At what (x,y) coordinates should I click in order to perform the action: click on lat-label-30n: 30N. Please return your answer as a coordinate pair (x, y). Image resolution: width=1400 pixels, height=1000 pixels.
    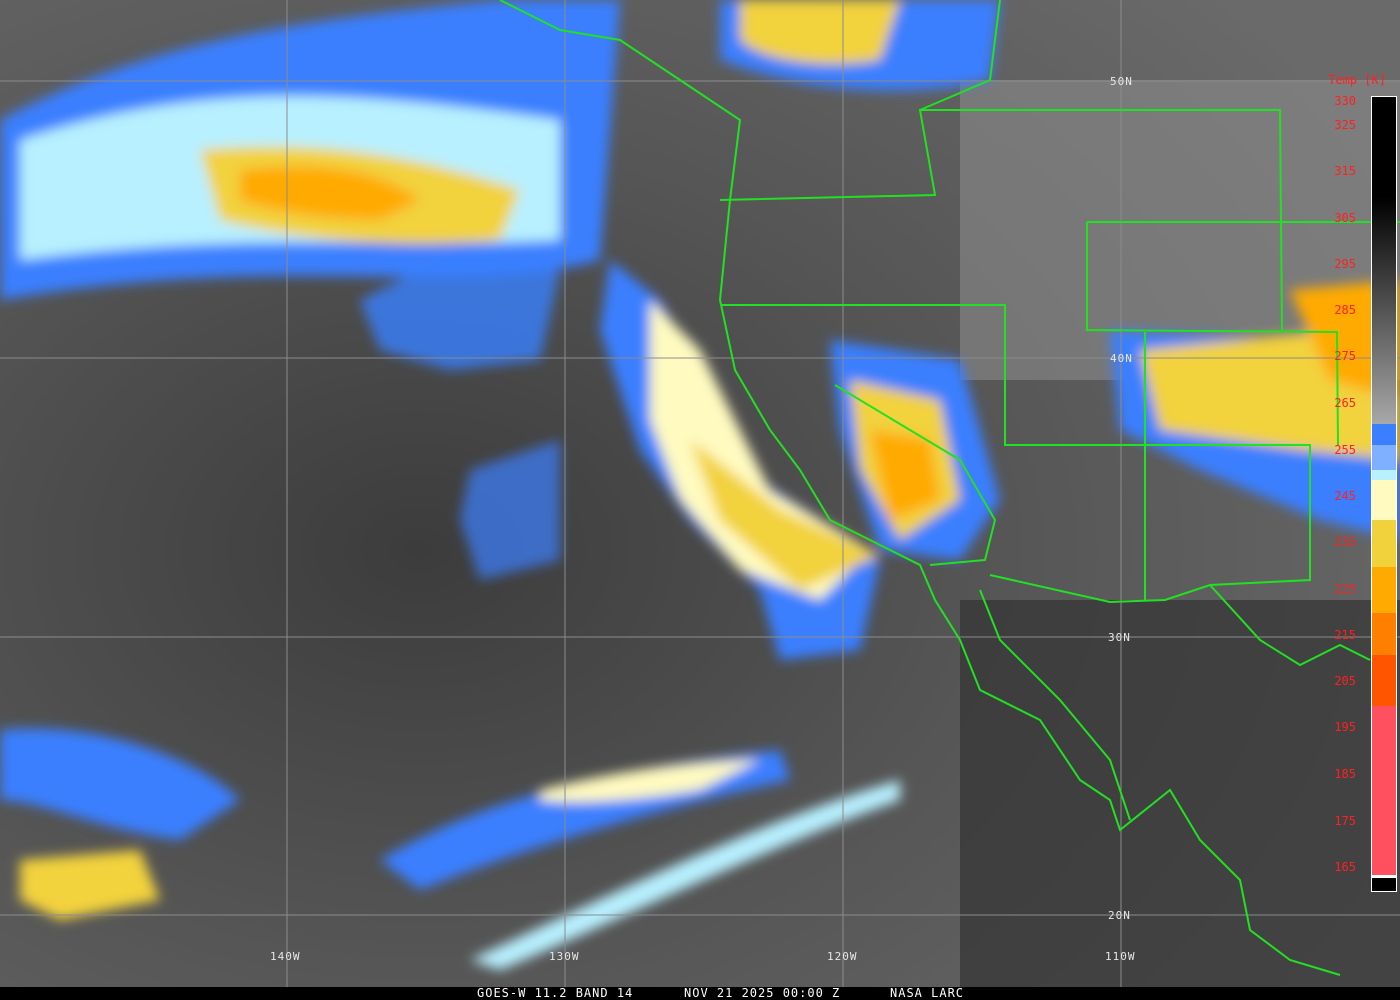
    Looking at the image, I should click on (1119, 637).